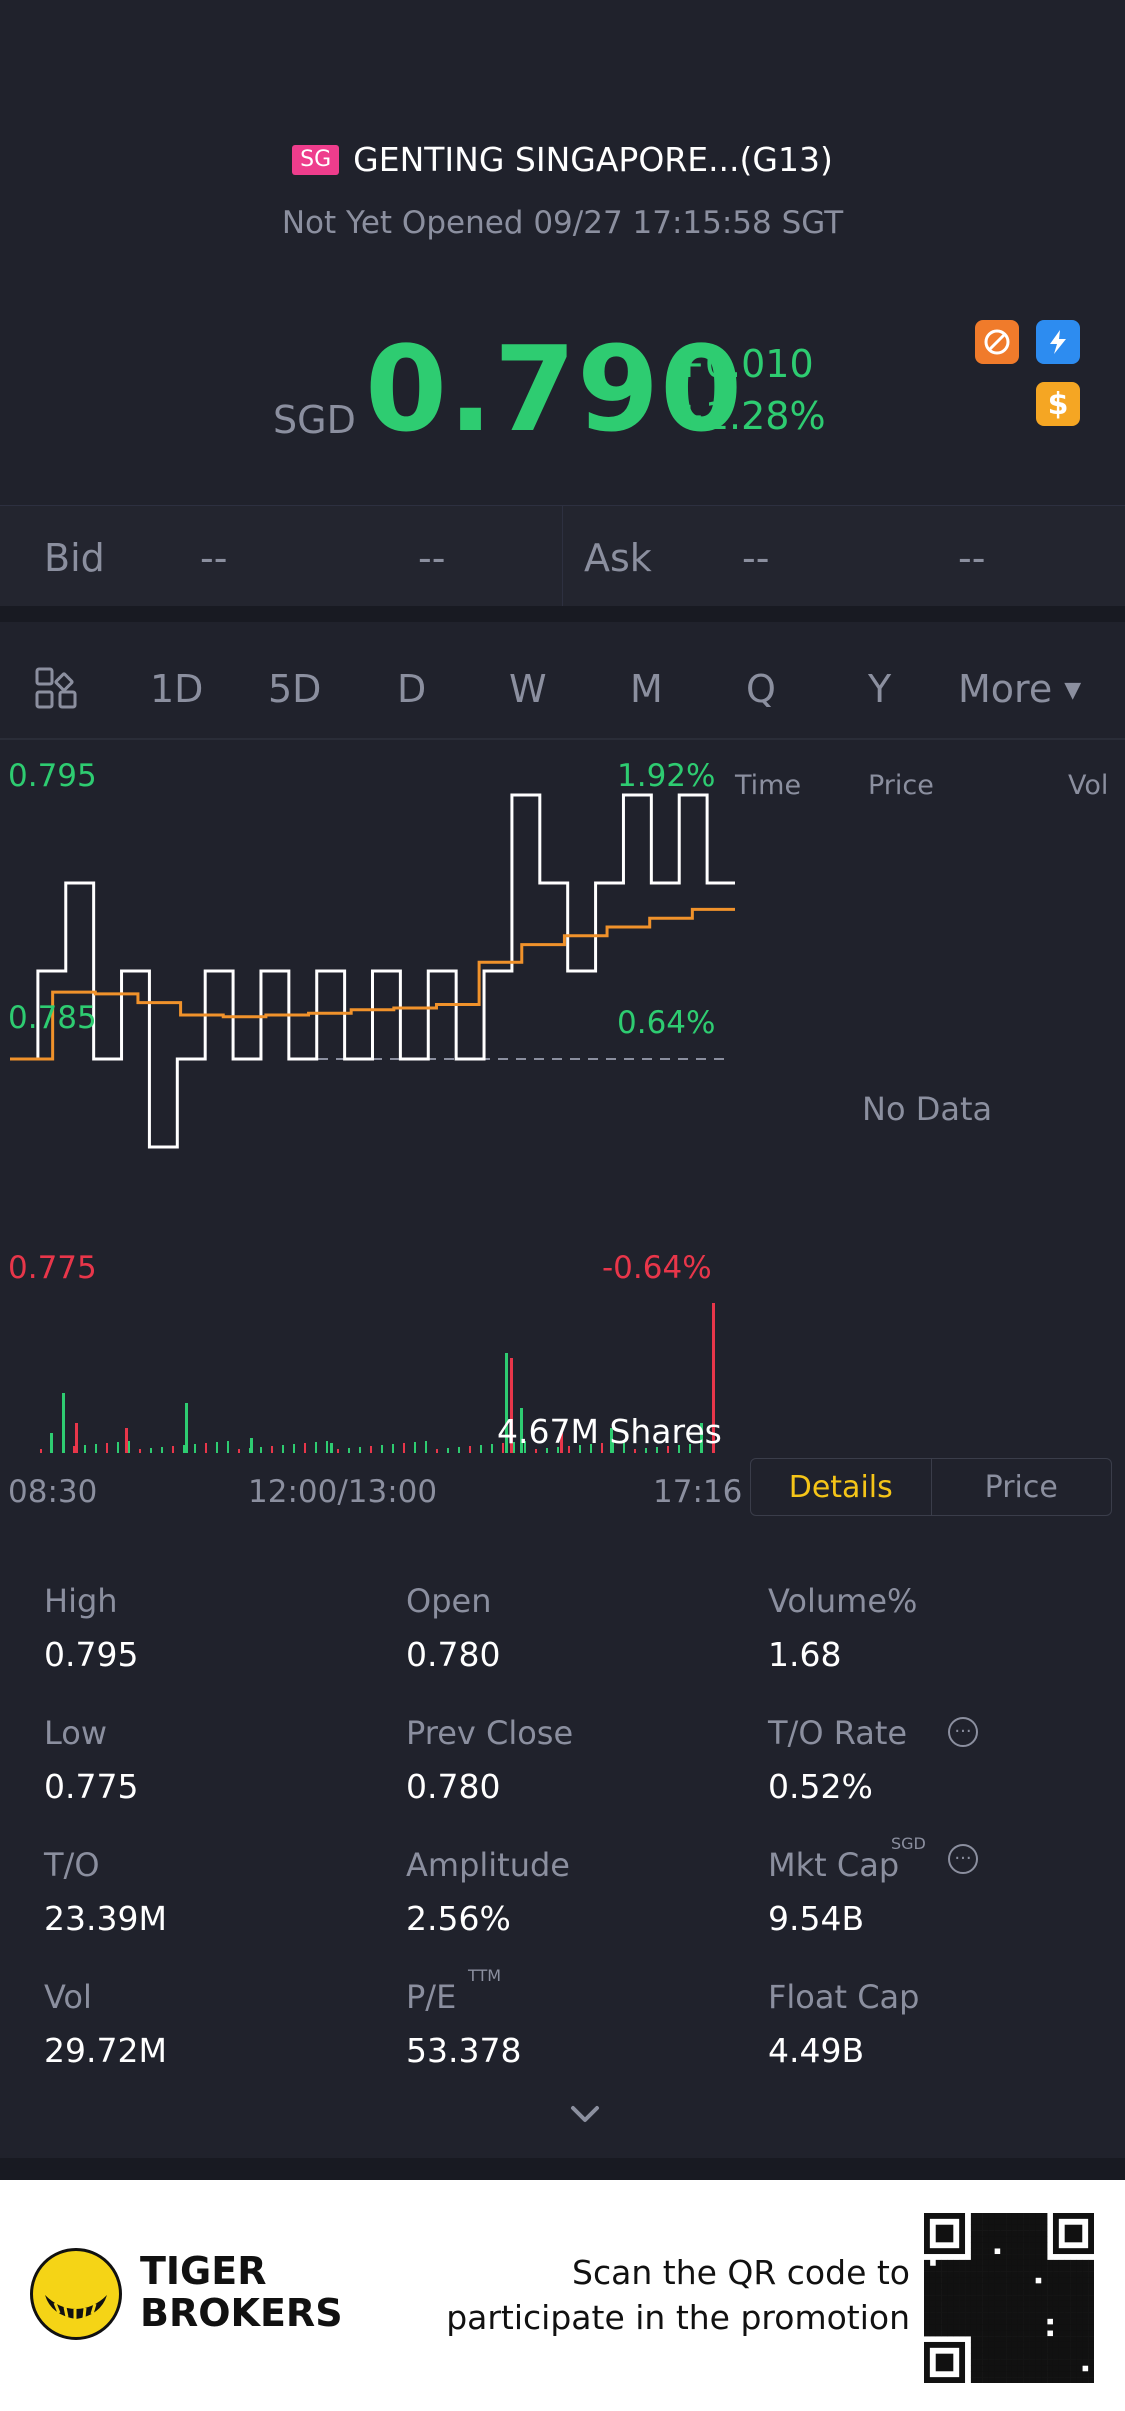 The width and height of the screenshot is (1125, 2411). I want to click on stat-value: 9.54B, so click(816, 1918).